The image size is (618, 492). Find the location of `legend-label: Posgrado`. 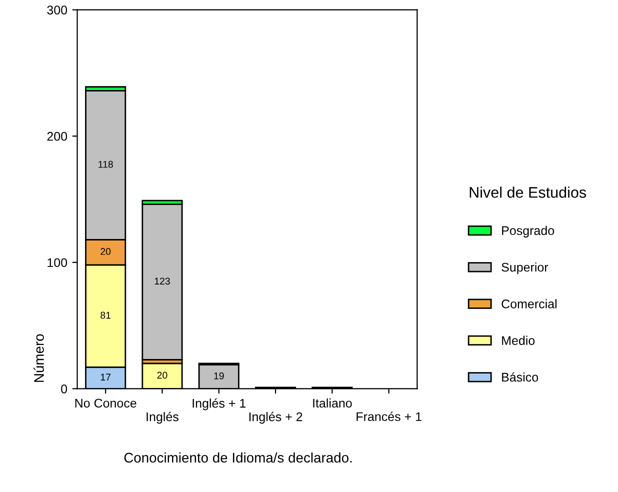

legend-label: Posgrado is located at coordinates (528, 232).